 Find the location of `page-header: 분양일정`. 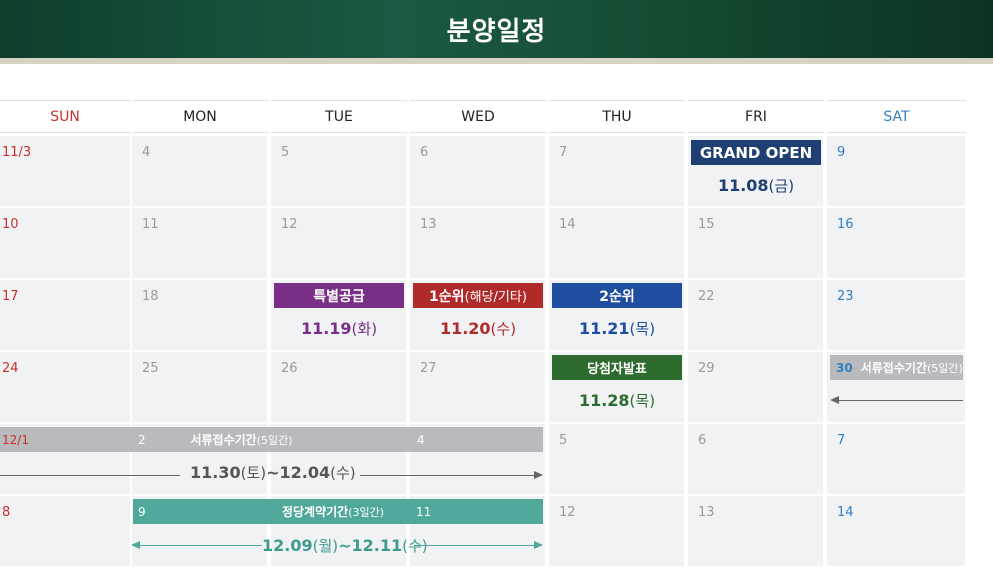

page-header: 분양일정 is located at coordinates (496, 29).